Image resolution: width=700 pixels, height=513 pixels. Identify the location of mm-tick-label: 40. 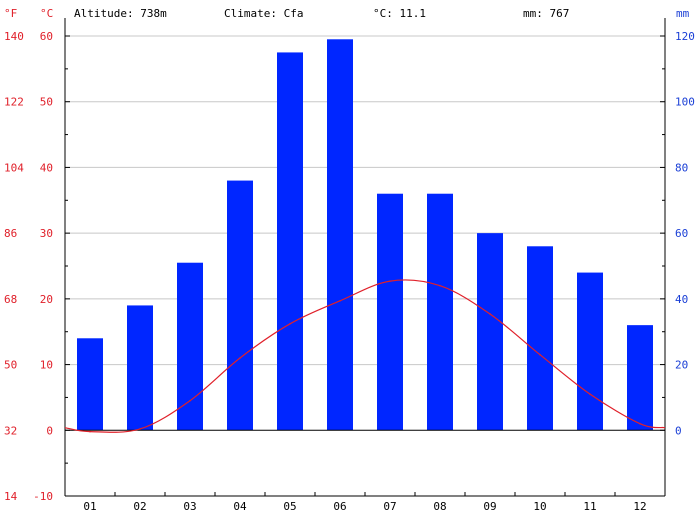
(681, 299).